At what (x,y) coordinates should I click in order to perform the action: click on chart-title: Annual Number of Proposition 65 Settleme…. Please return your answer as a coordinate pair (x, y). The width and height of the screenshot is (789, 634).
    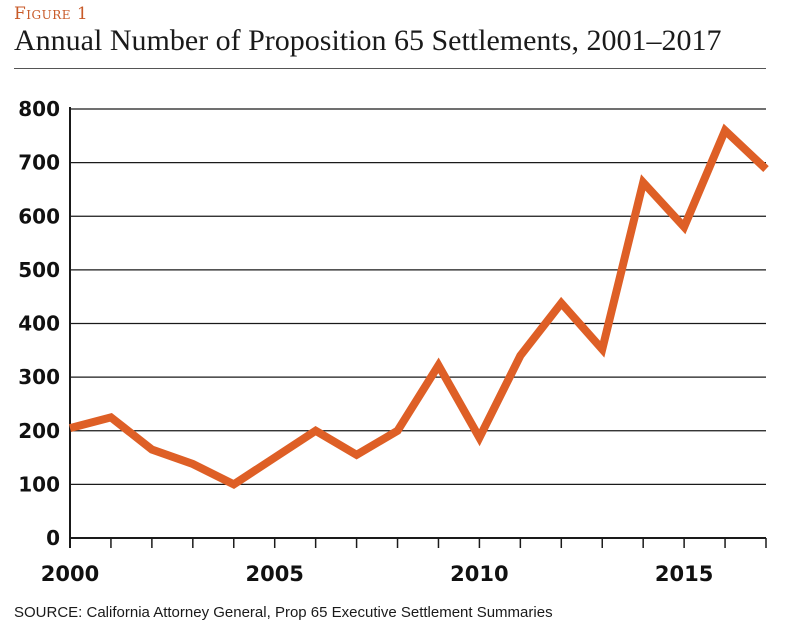
    Looking at the image, I should click on (368, 40).